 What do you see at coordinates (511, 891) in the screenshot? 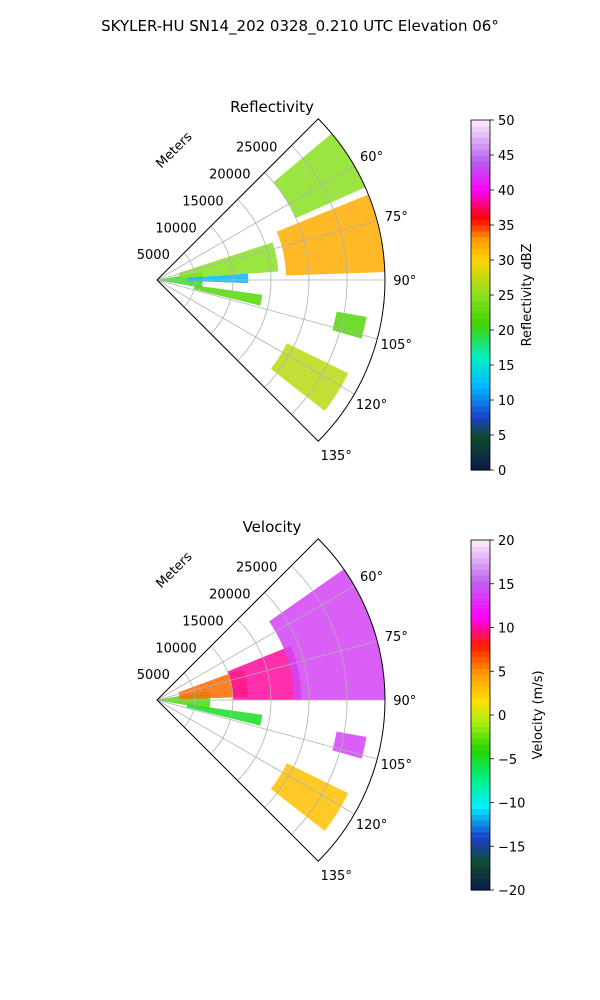
I see `colorbar-tick-label: −20` at bounding box center [511, 891].